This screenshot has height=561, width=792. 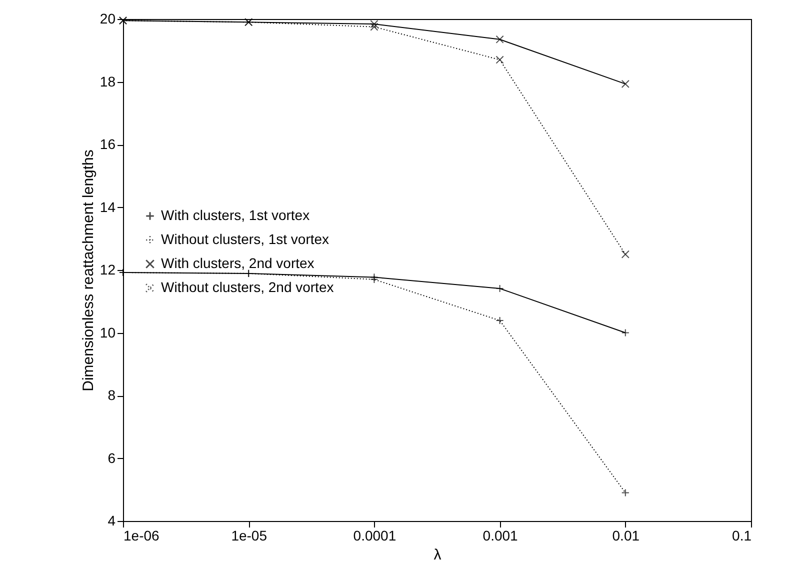 I want to click on y-tick-label: 12, so click(x=108, y=270).